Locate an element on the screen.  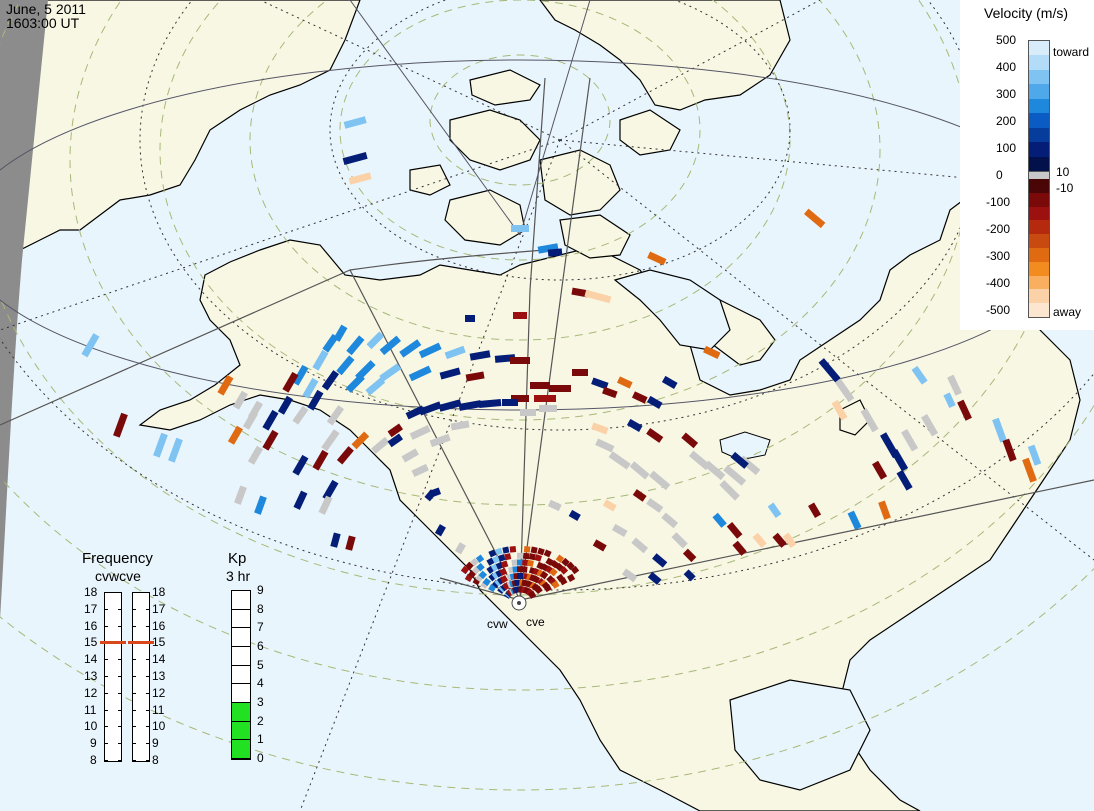
night-terminator is located at coordinates (24, 310).